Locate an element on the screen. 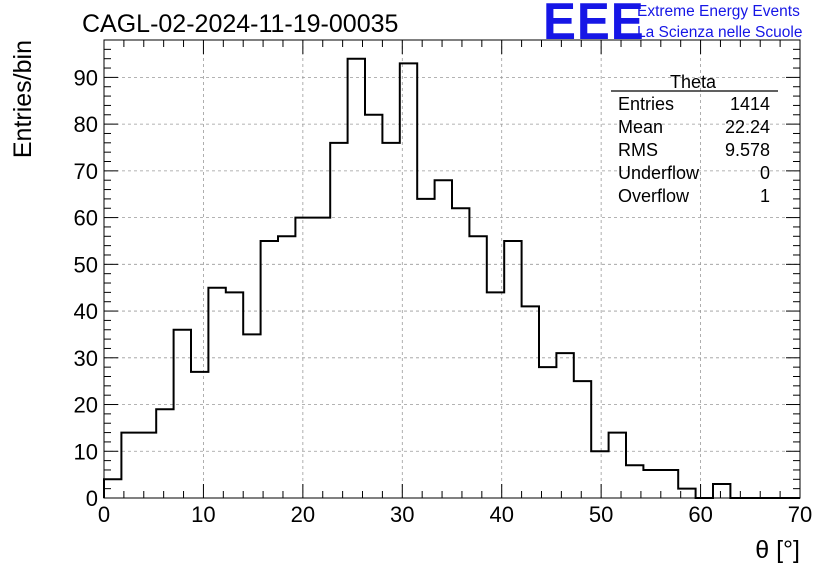 The image size is (836, 572). x-tick-label: 20 is located at coordinates (303, 514).